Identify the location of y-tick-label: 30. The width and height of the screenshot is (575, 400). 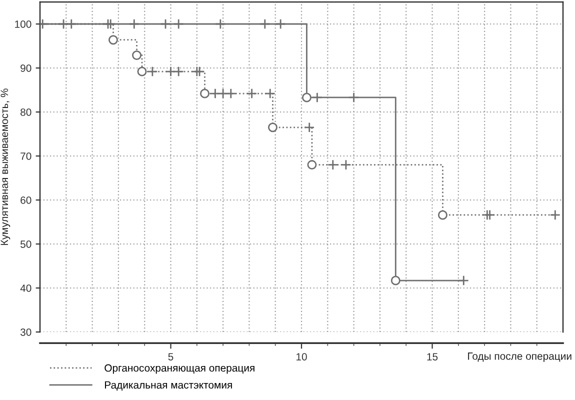
(26, 332).